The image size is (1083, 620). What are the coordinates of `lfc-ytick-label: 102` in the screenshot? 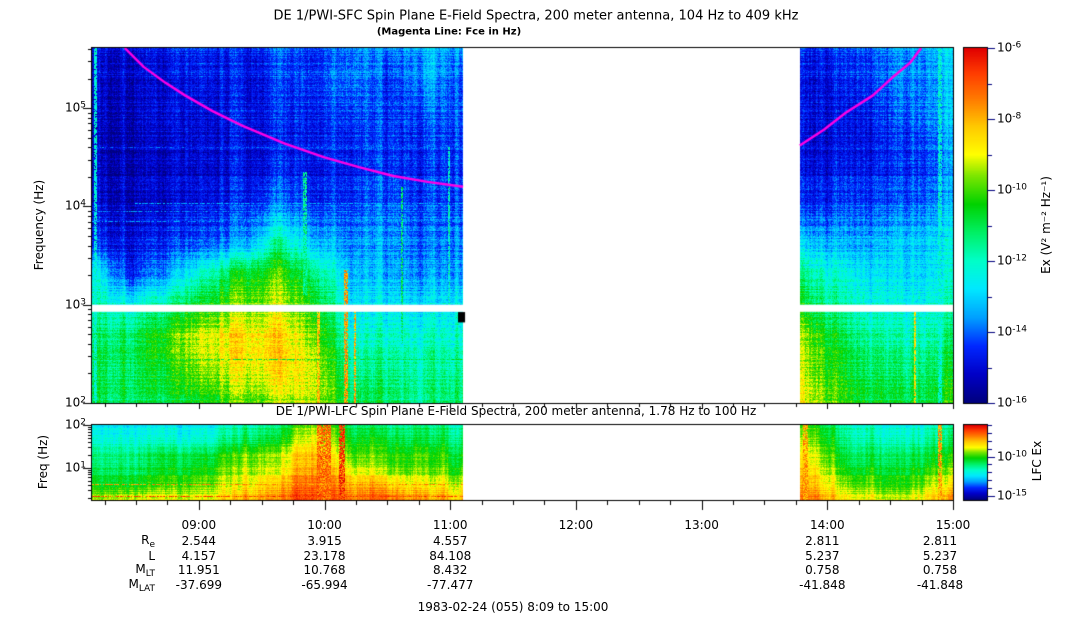 It's located at (75, 424).